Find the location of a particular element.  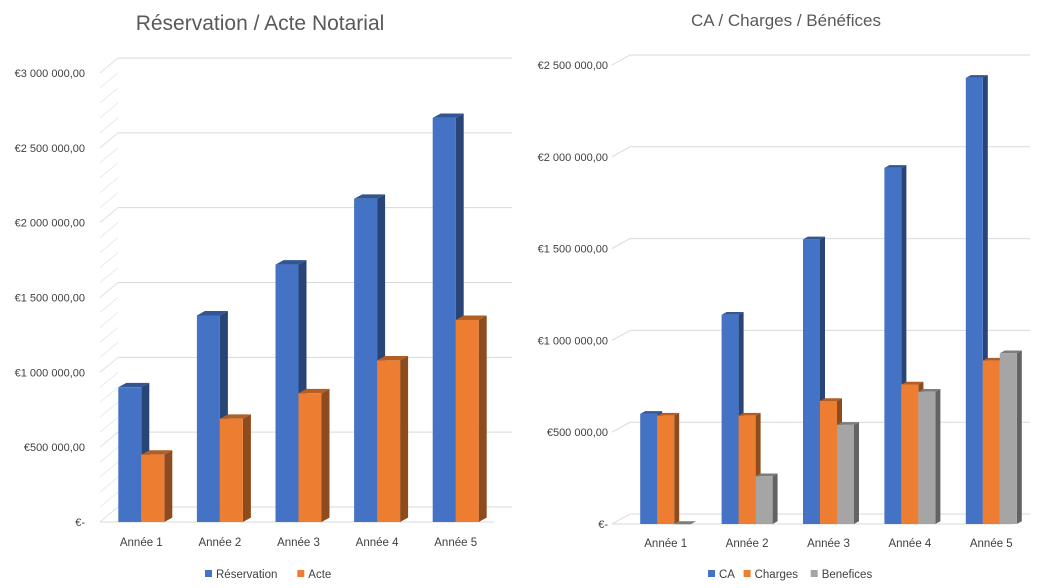

y-tick-label: €3 000 000,00 is located at coordinates (50, 74).